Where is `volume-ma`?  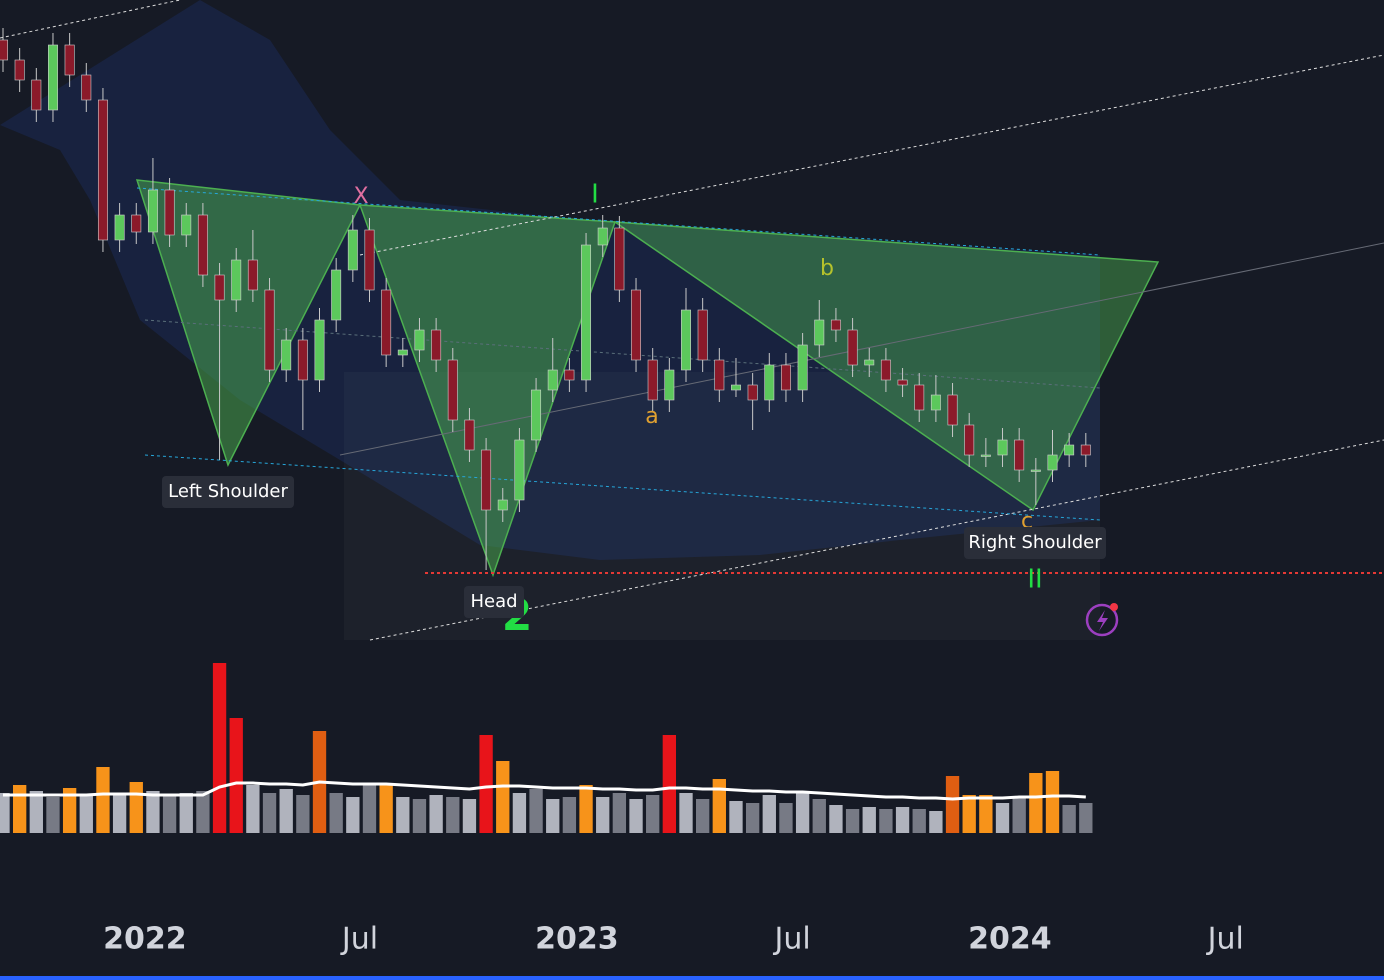 volume-ma is located at coordinates (544, 790).